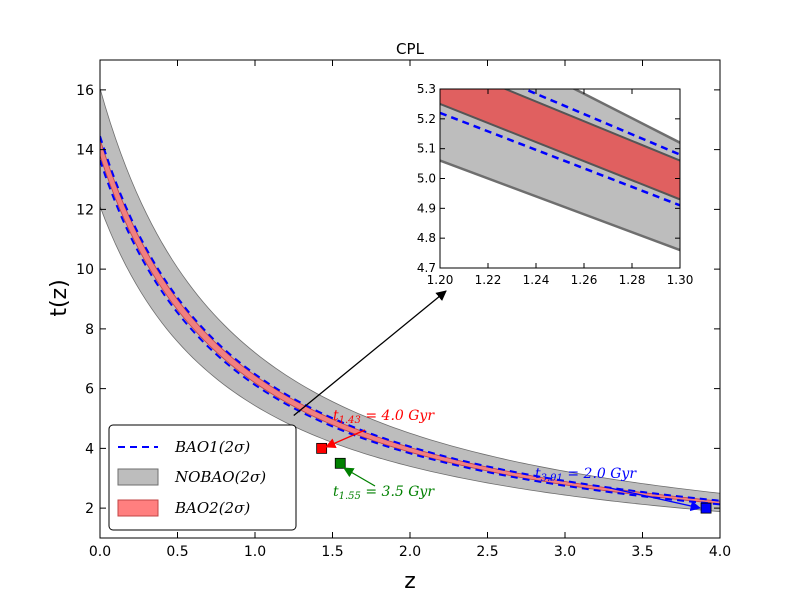 This screenshot has height=600, width=800. I want to click on x-tick-label: 3.5, so click(642, 552).